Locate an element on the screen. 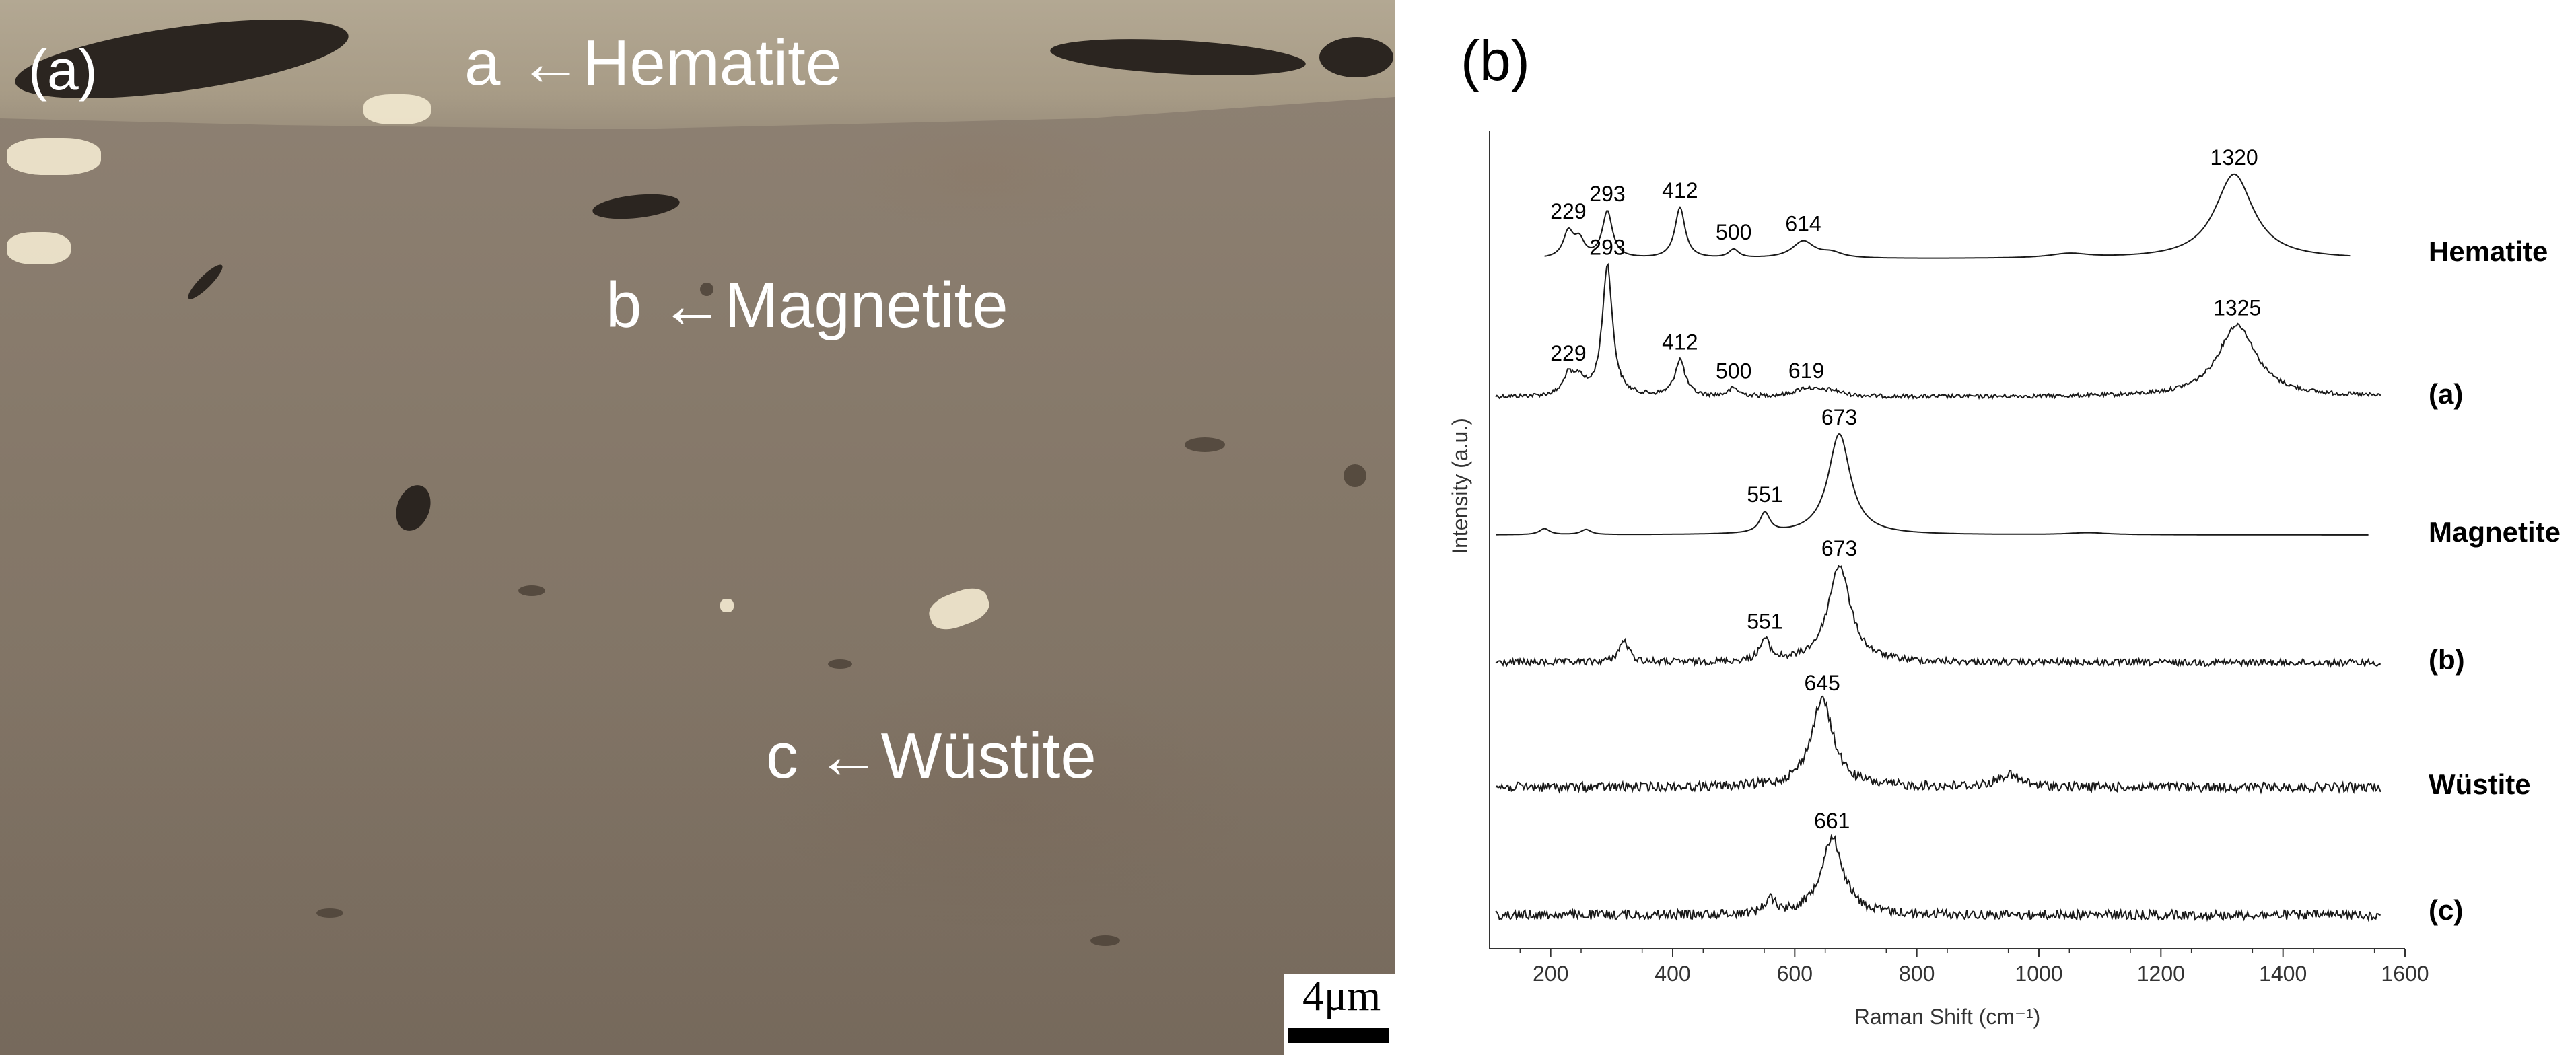 This screenshot has height=1055, width=2576. magnetite-label: b ←Magnetite is located at coordinates (807, 305).